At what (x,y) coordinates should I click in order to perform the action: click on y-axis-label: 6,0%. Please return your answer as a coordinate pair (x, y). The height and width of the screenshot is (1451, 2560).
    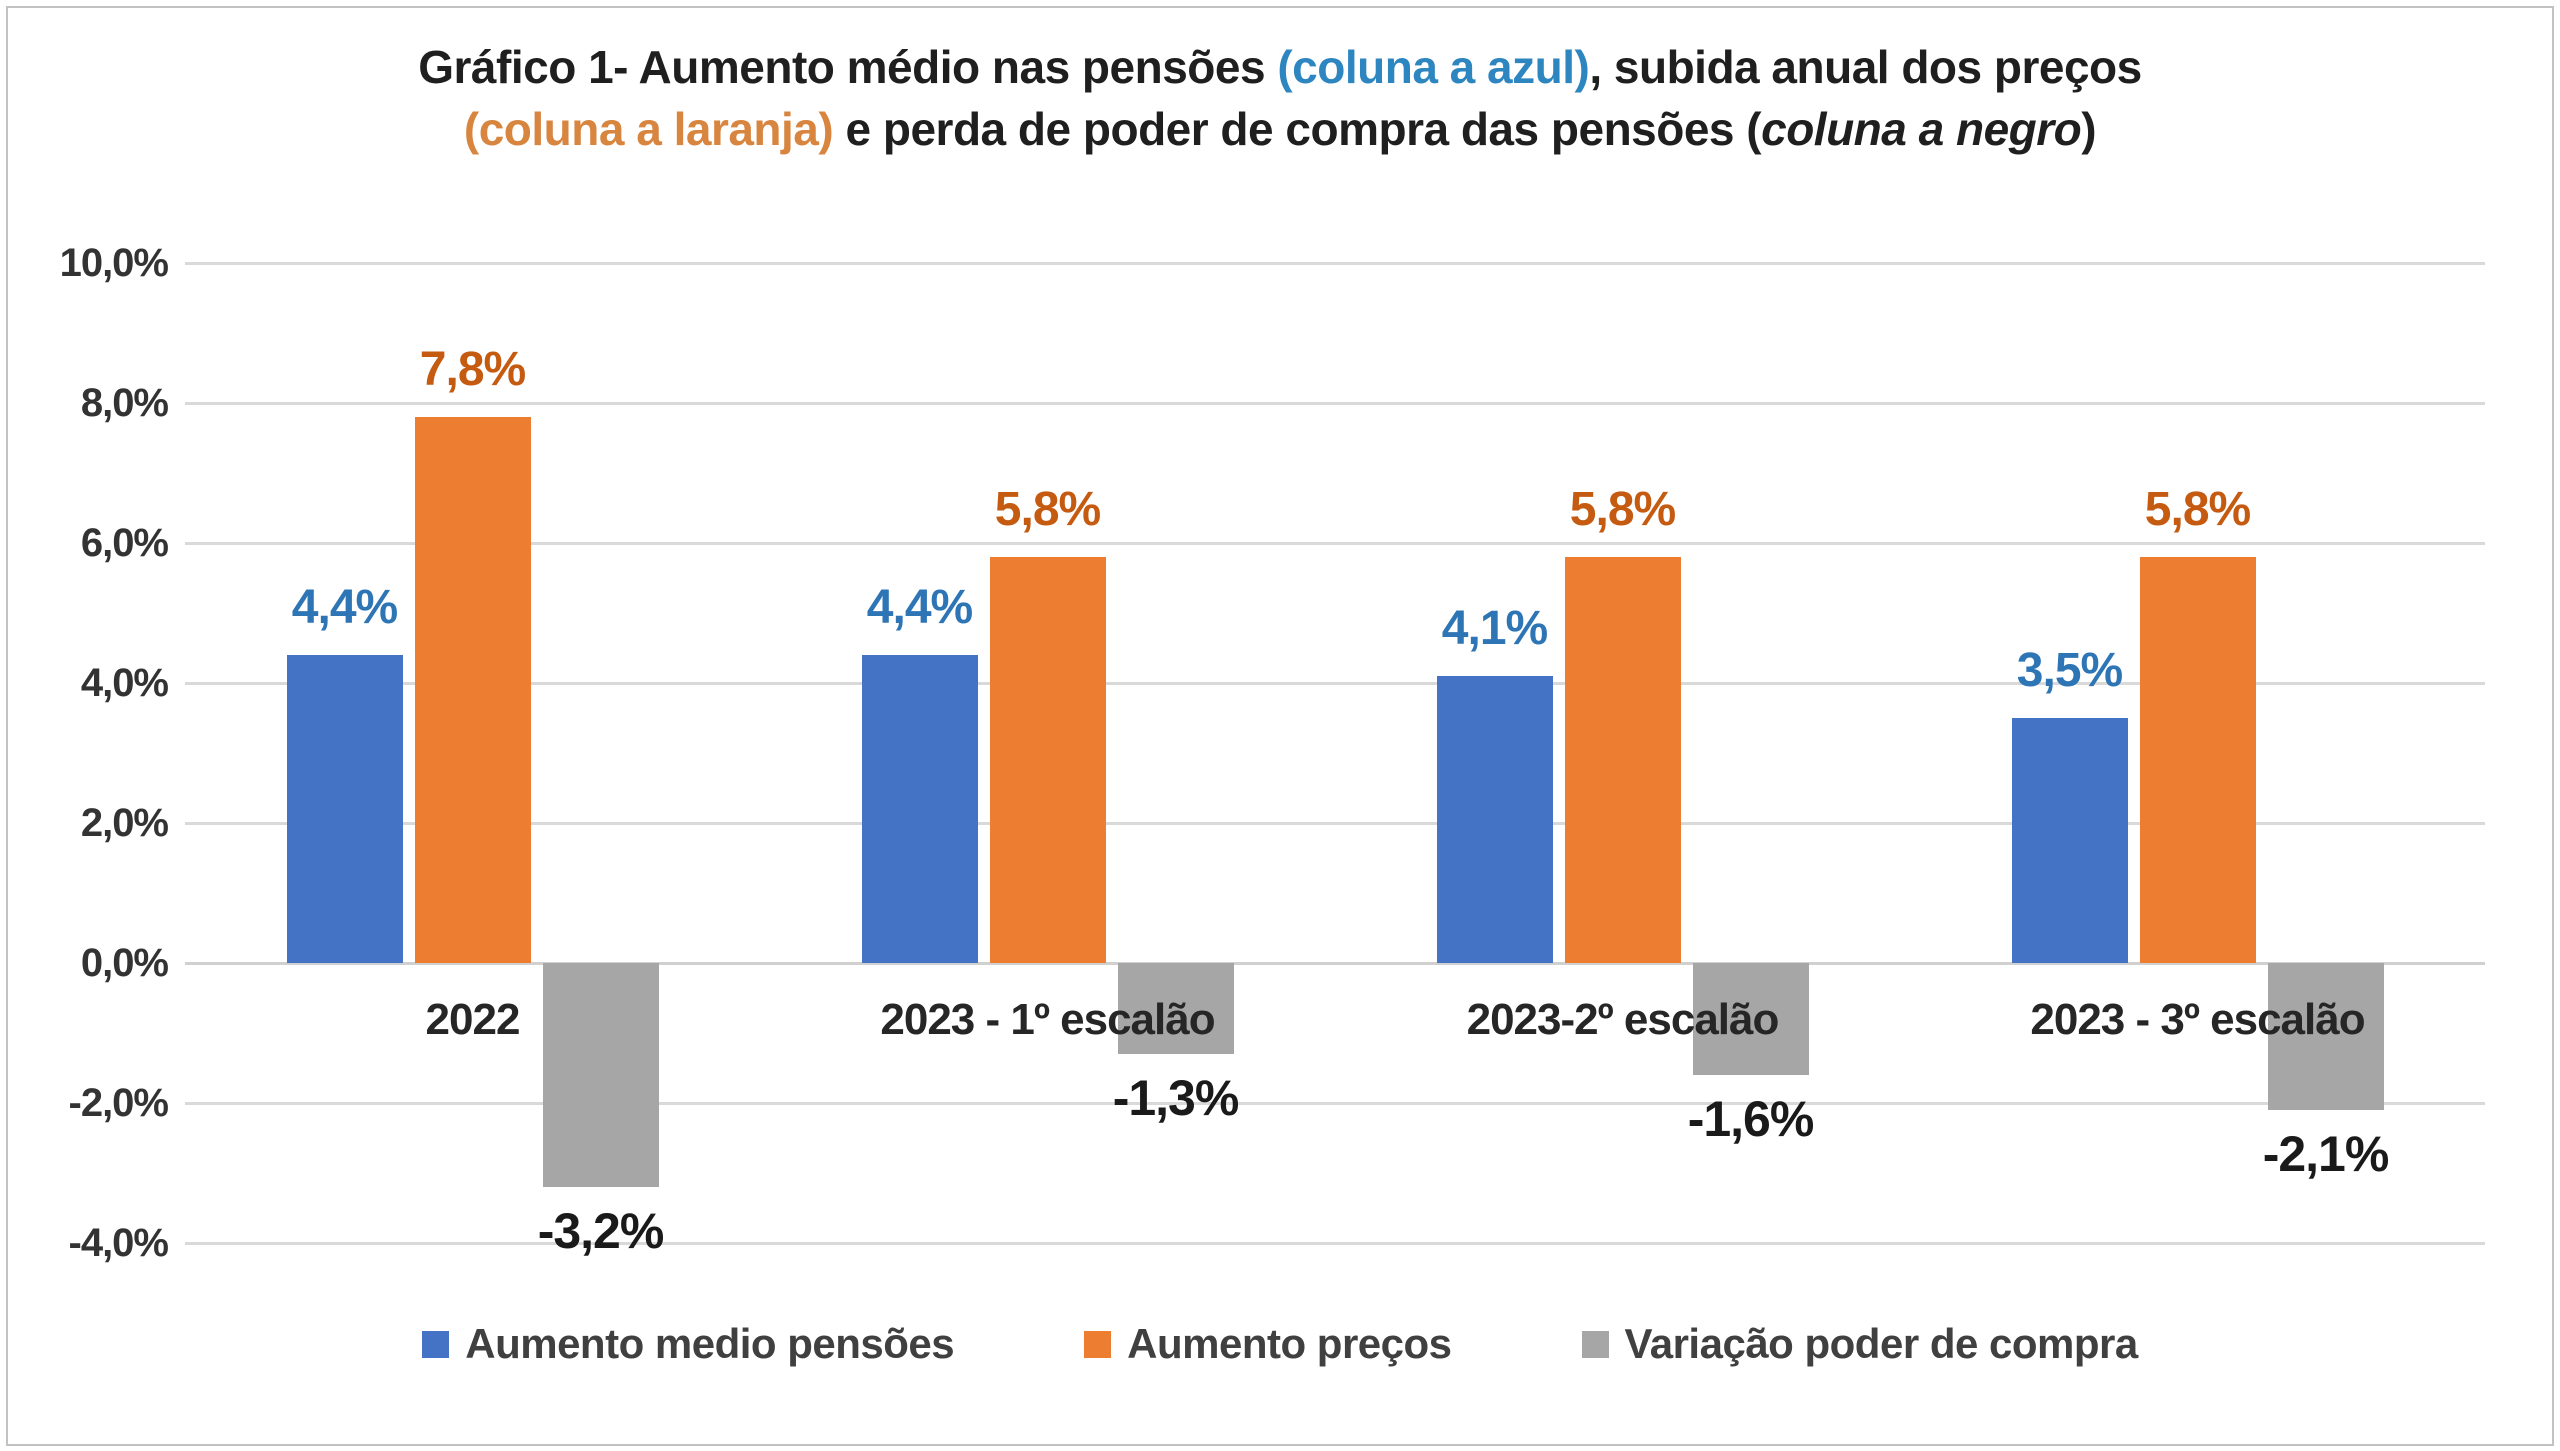
    Looking at the image, I should click on (124, 543).